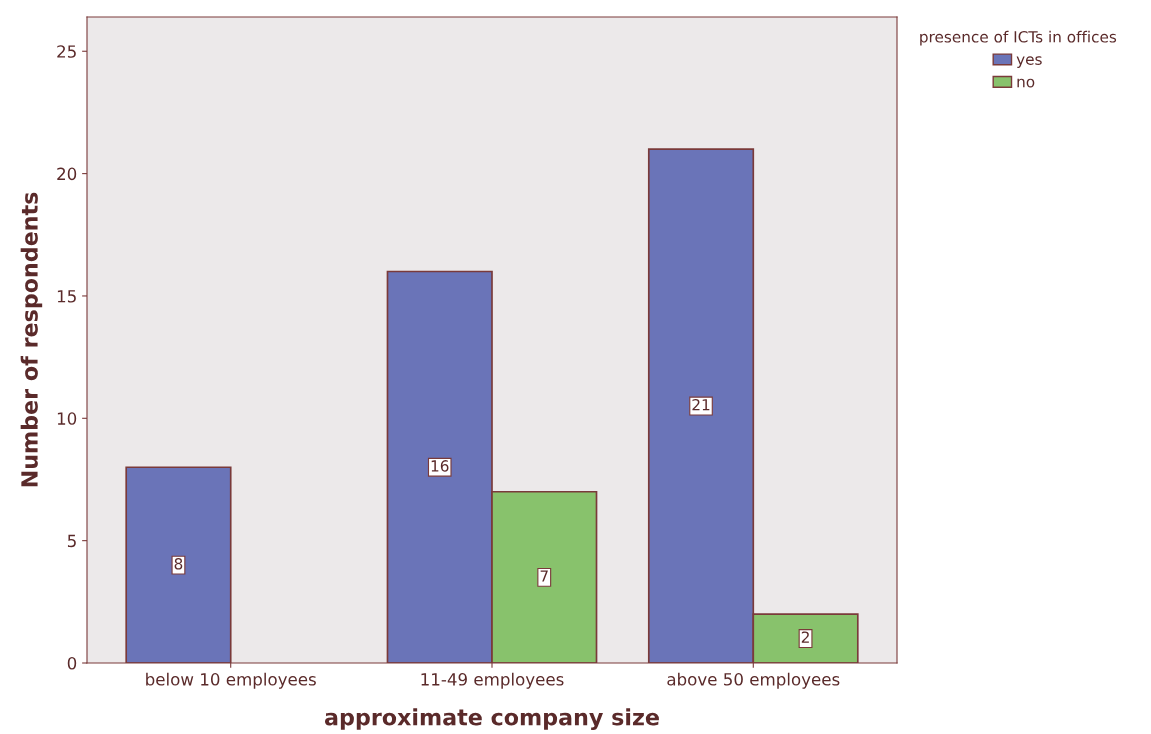 The width and height of the screenshot is (1151, 734). What do you see at coordinates (701, 404) in the screenshot?
I see `data-label: 21` at bounding box center [701, 404].